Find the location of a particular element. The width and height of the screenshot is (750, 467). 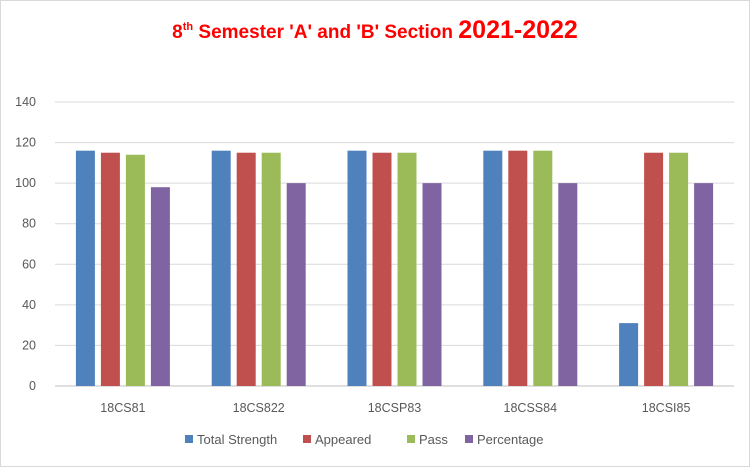

y-tick-label: 120 is located at coordinates (25, 143).